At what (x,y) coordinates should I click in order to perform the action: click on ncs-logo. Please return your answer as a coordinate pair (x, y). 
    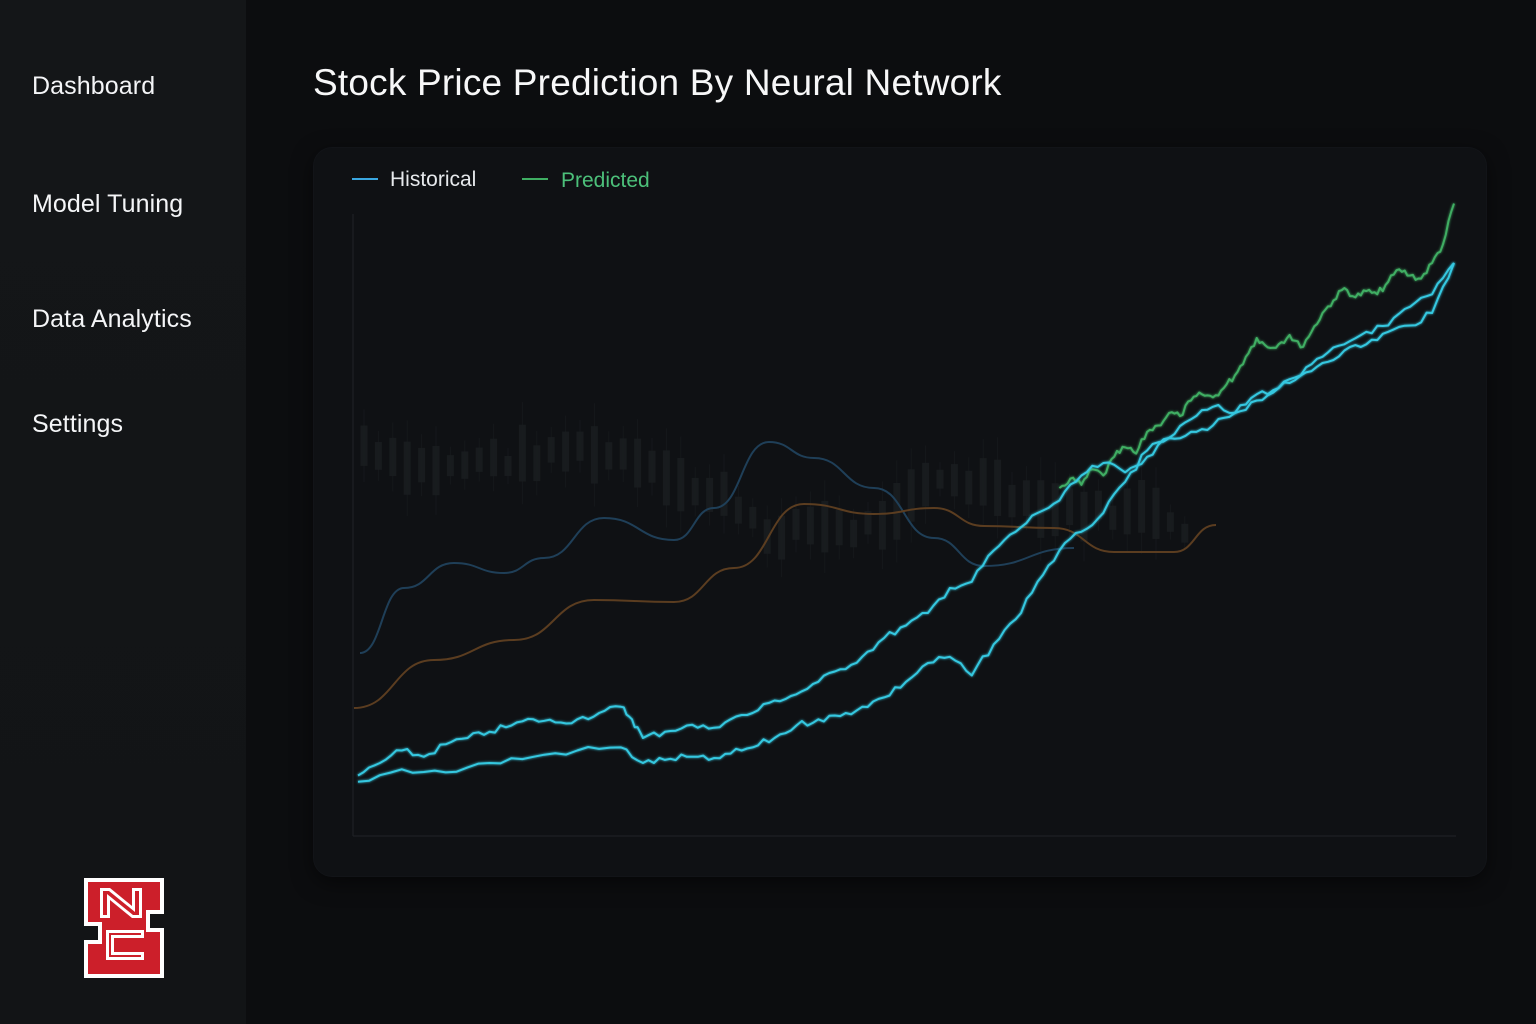
    Looking at the image, I should click on (124, 928).